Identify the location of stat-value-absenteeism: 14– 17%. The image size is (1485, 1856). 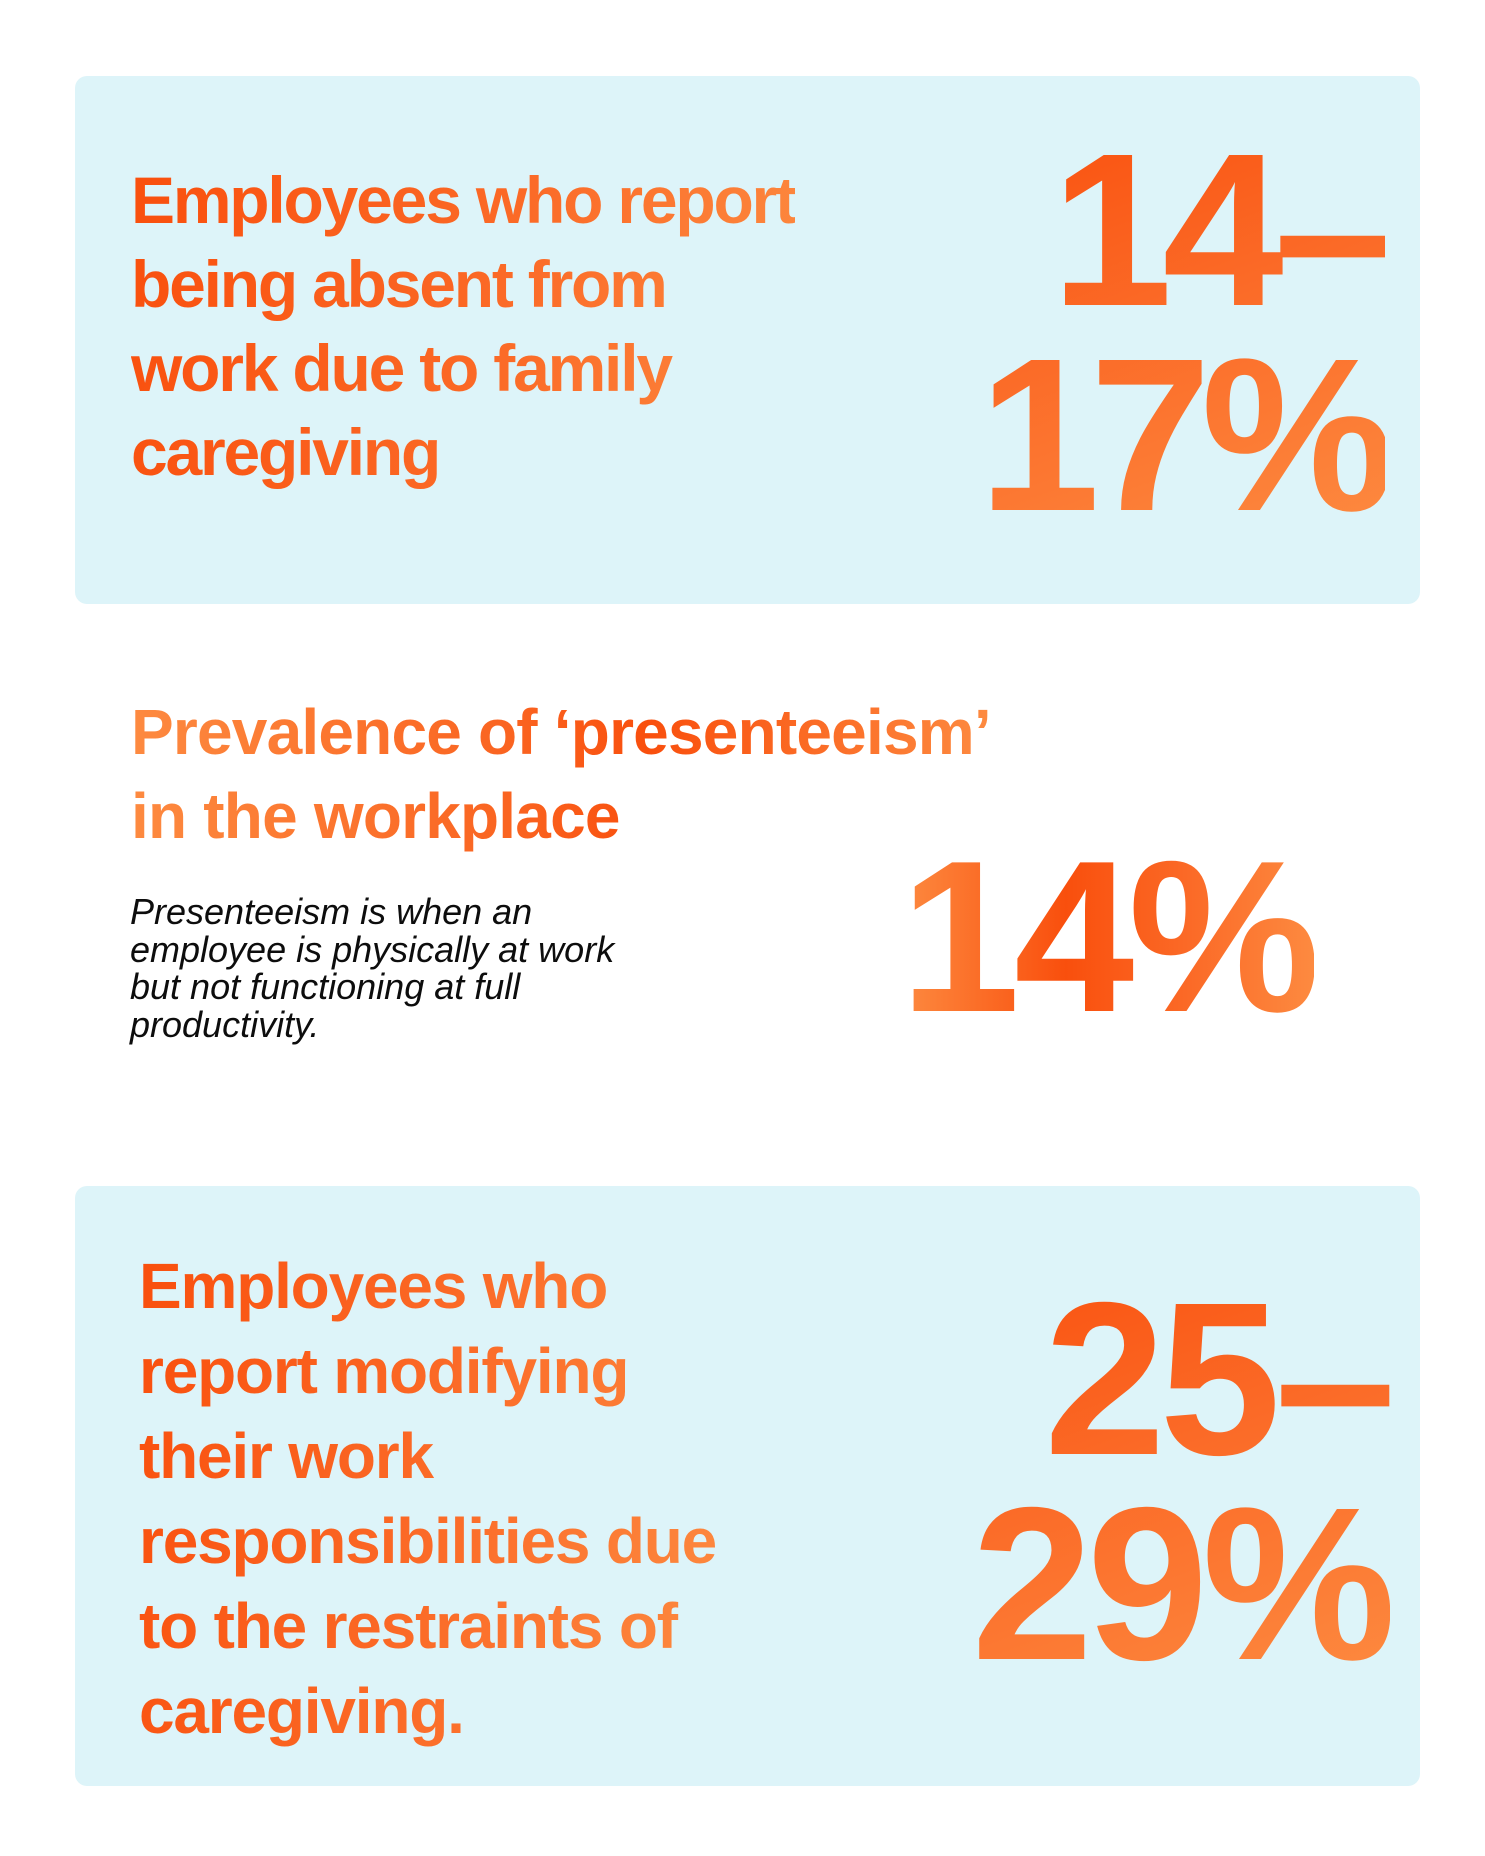
(1175, 333).